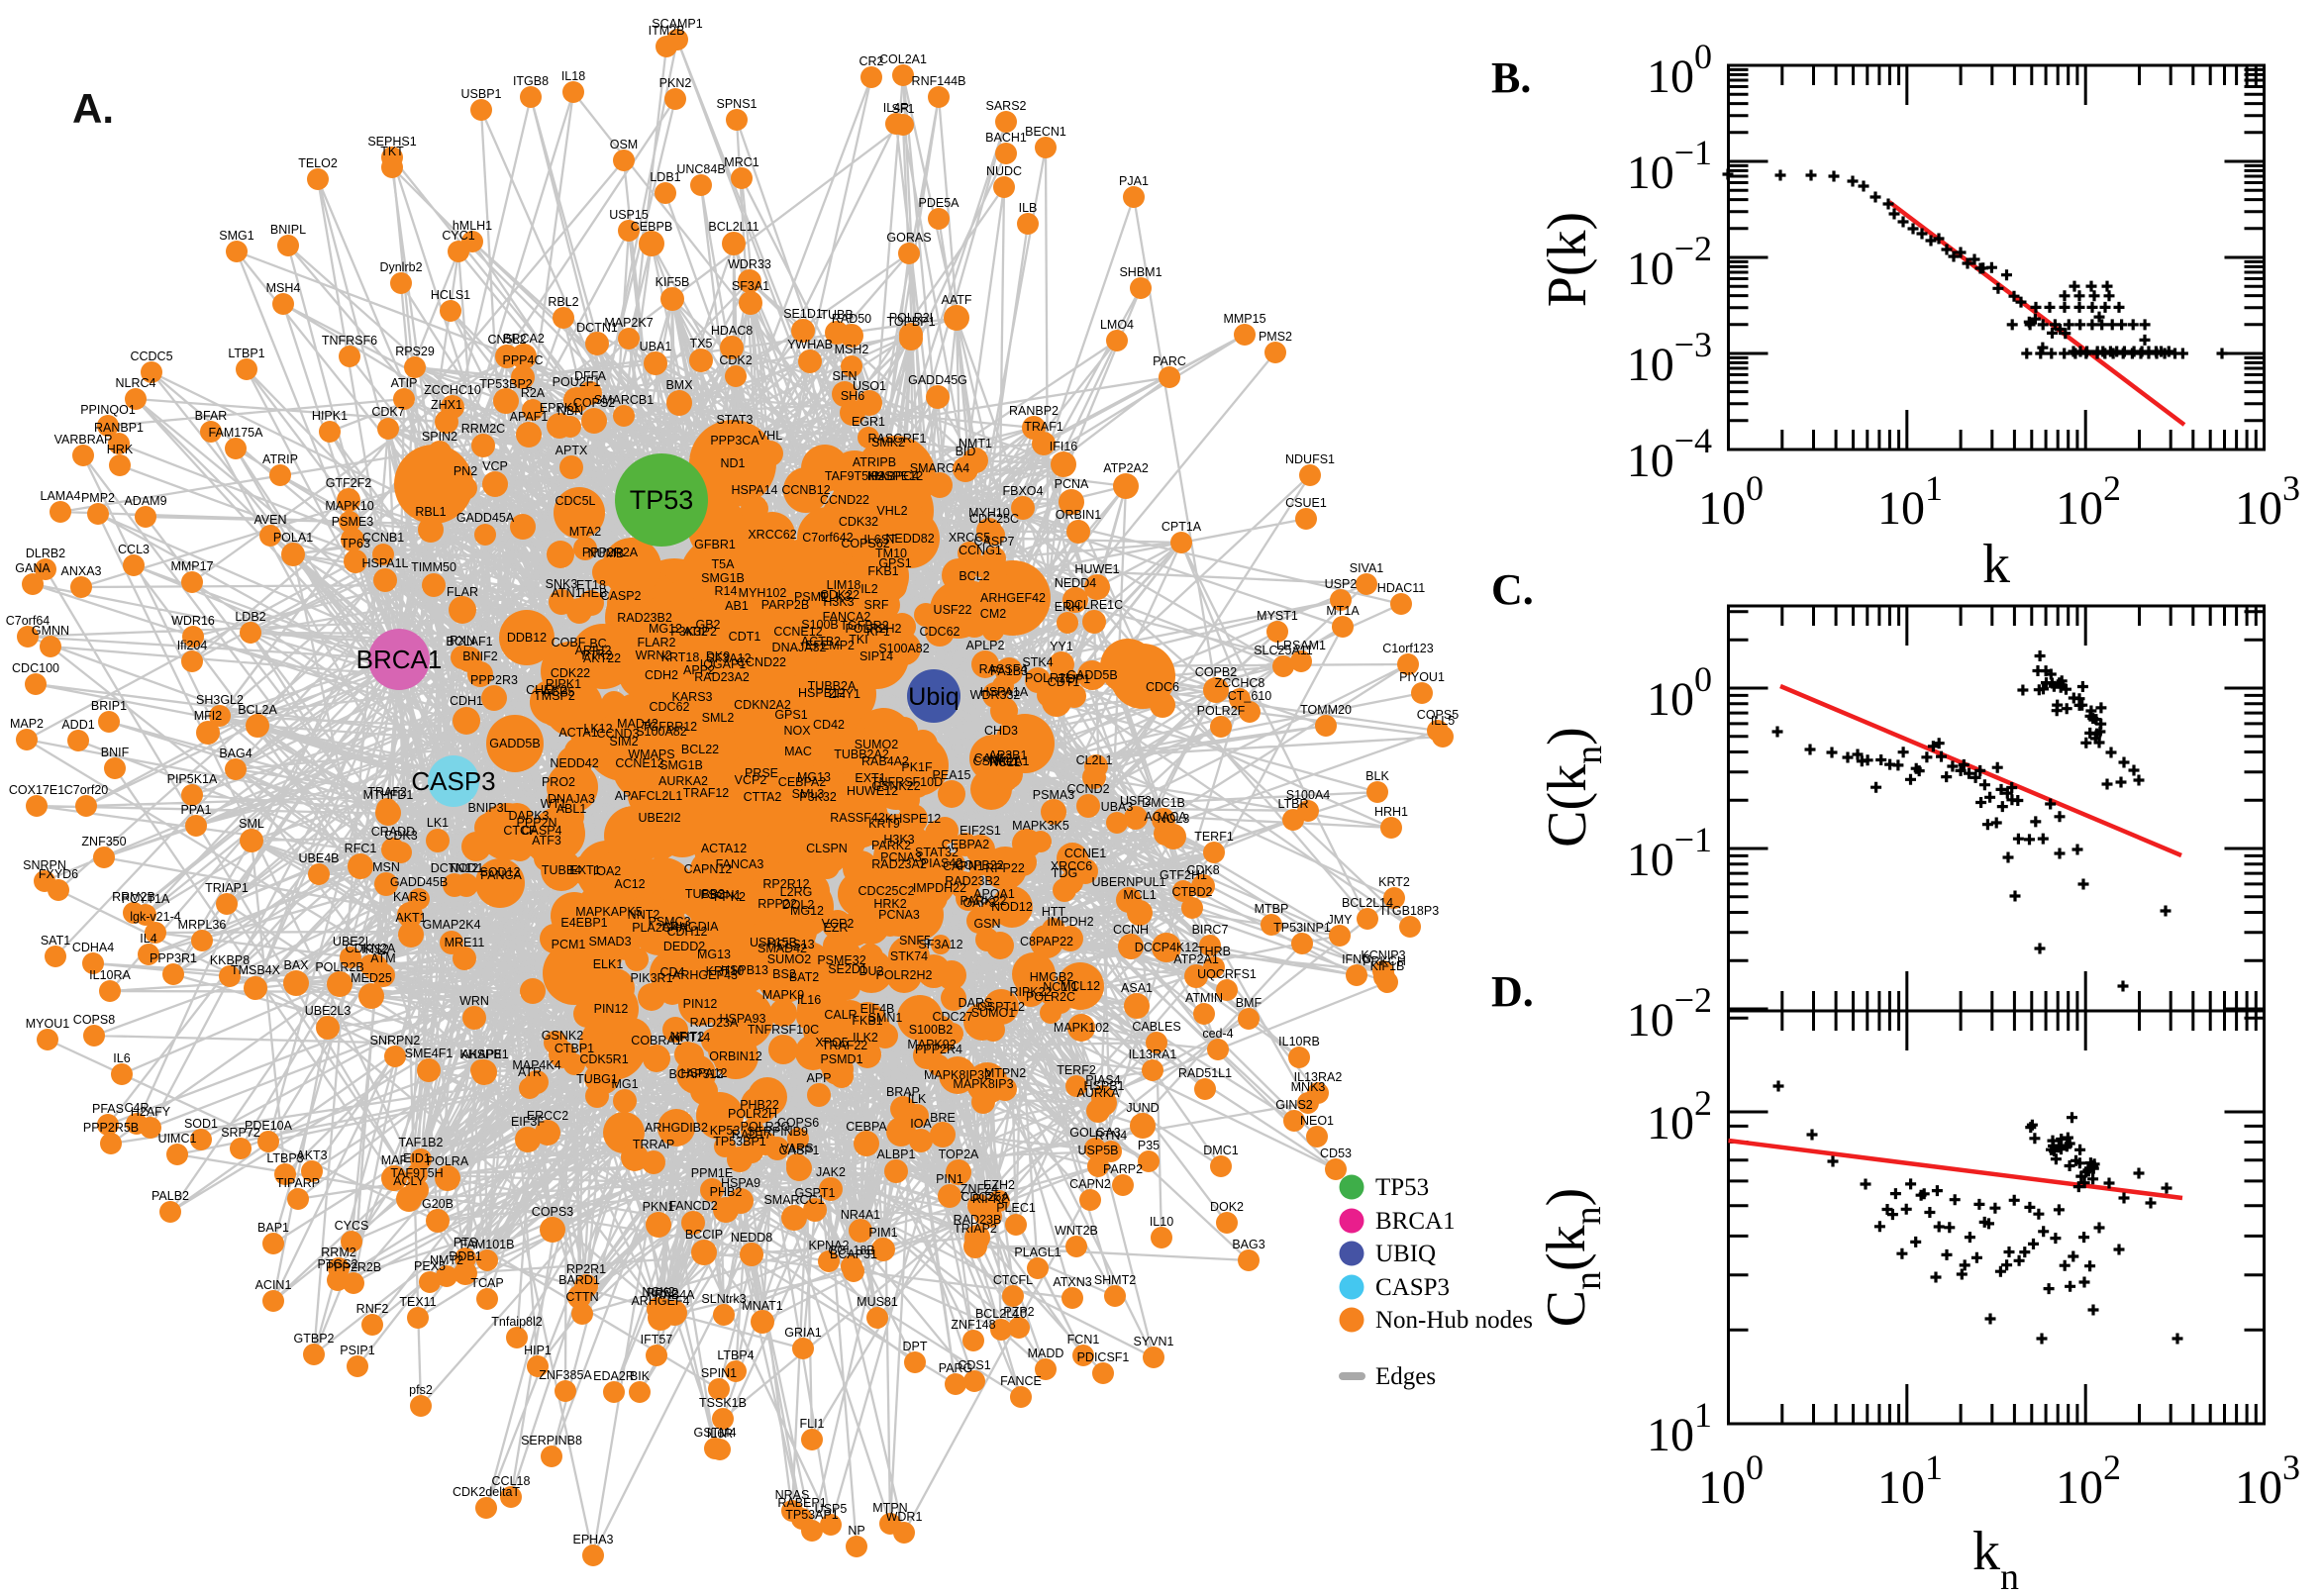 This screenshot has height=1596, width=2323. Describe the element at coordinates (895, 476) in the screenshot. I see `svg-text: KHSPE12` at that location.